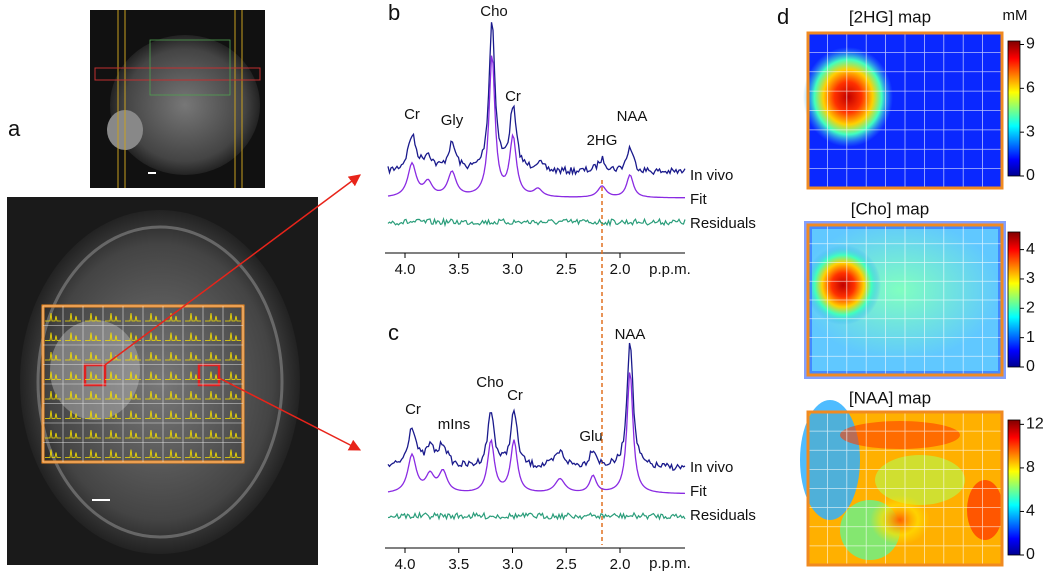 This screenshot has width=1050, height=576. What do you see at coordinates (783, 16) in the screenshot?
I see `panel-label: d` at bounding box center [783, 16].